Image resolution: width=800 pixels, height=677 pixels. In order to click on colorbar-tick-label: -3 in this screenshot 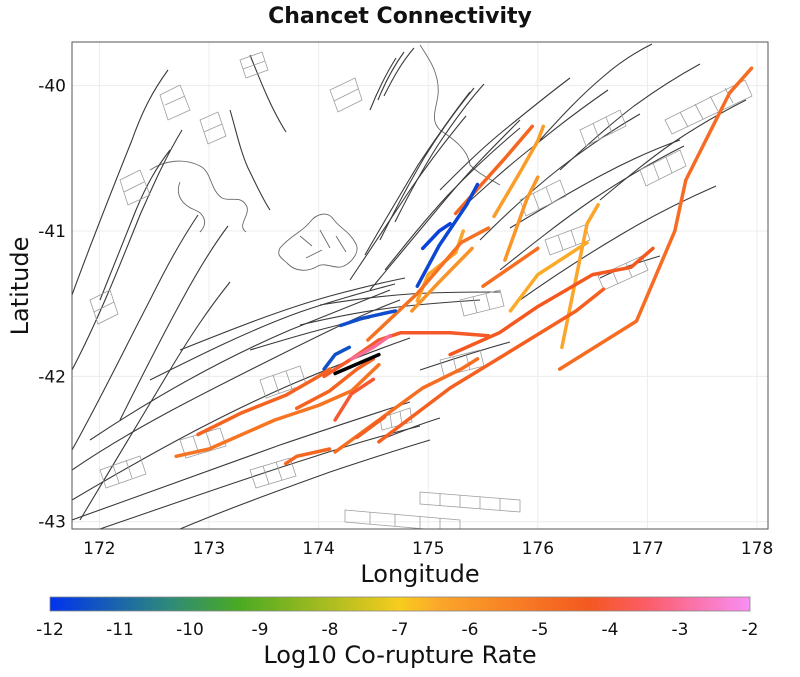, I will do `click(680, 630)`.